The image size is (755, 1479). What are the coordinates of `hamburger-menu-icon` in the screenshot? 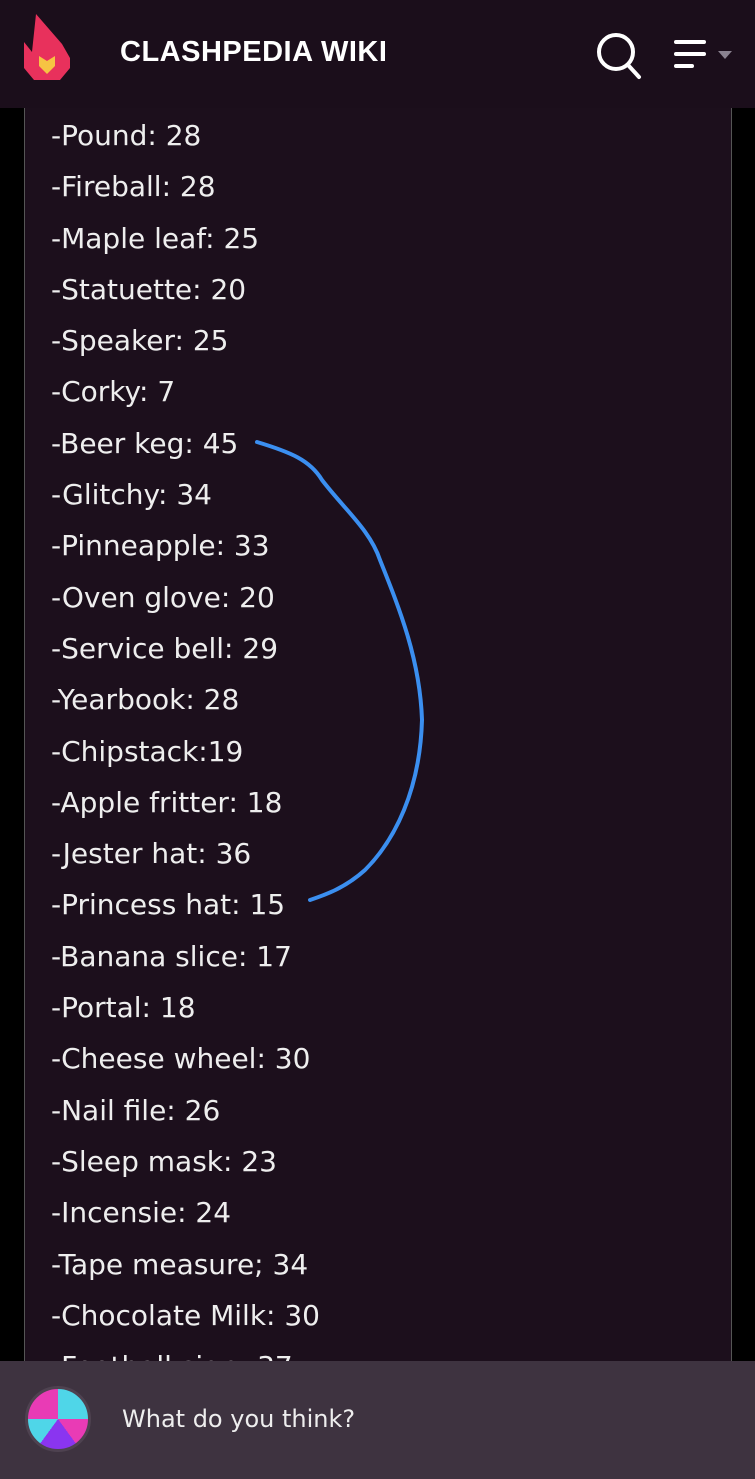 It's located at (705, 55).